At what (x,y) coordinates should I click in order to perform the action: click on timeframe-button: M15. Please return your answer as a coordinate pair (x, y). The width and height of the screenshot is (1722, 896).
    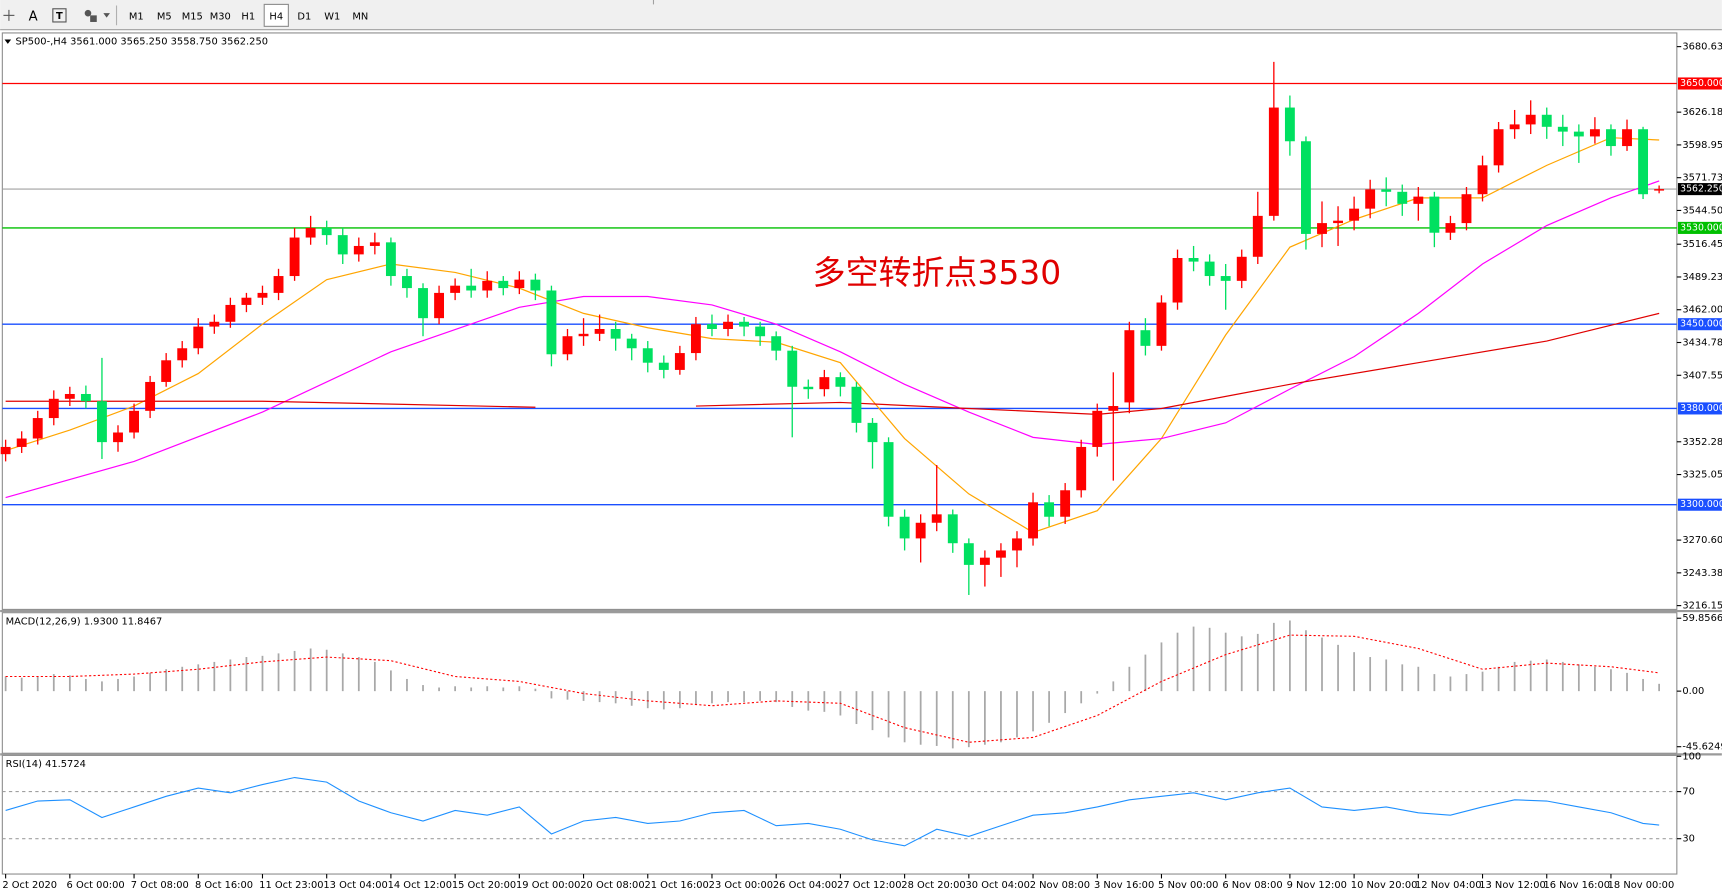
    Looking at the image, I should click on (192, 16).